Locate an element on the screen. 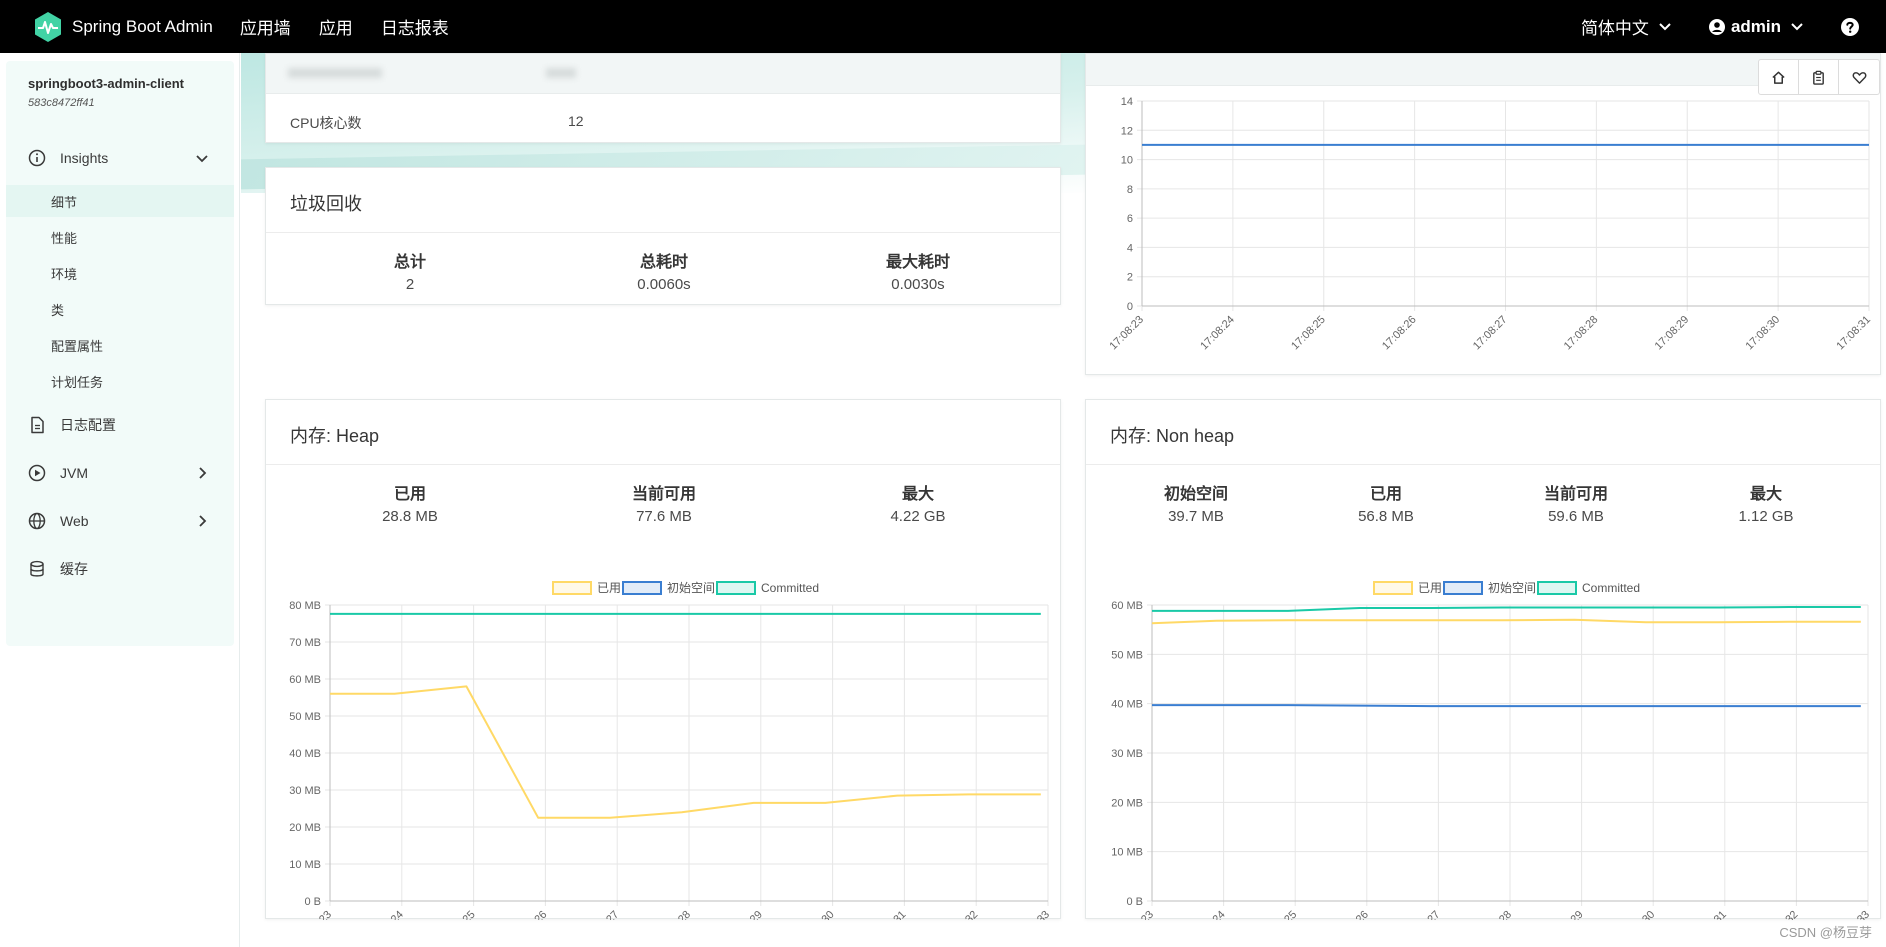  language-label: 简体中文 is located at coordinates (1614, 28).